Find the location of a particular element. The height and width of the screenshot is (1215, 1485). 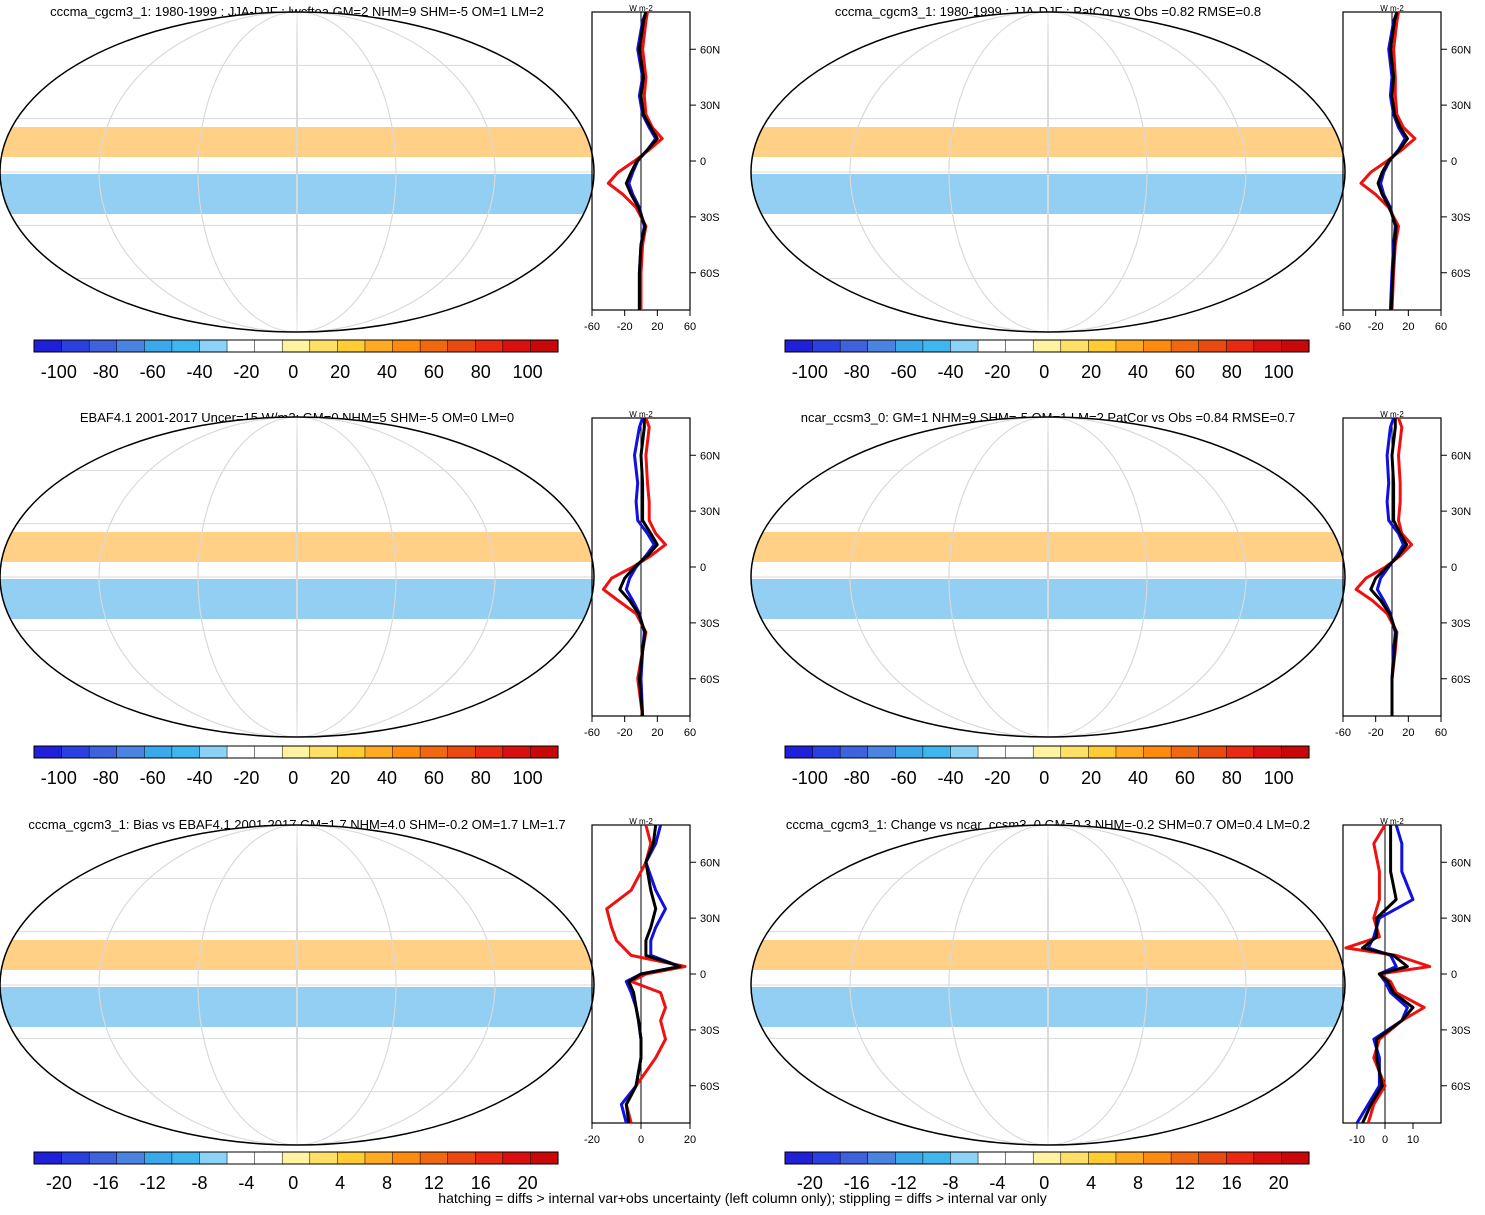

map-outline is located at coordinates (297, 577).